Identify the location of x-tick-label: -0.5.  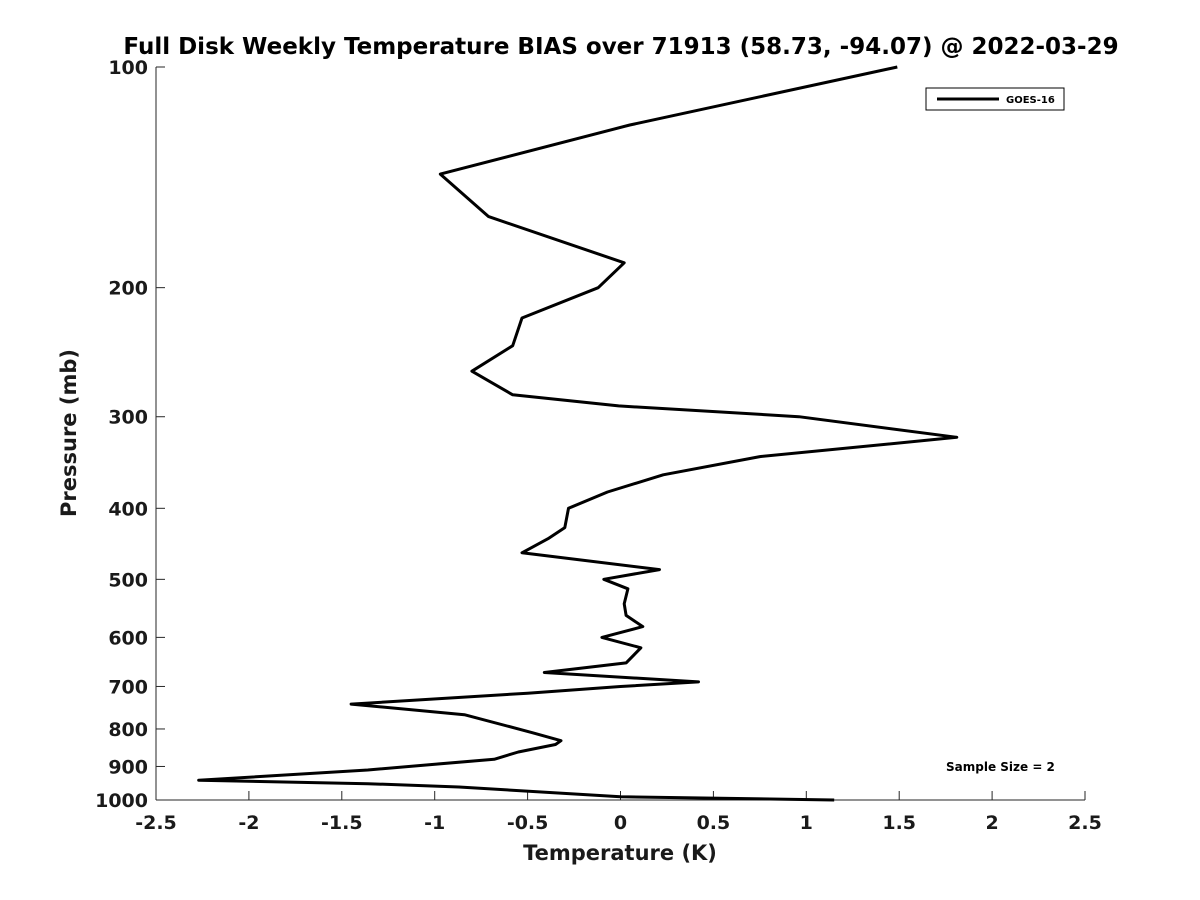
(528, 823).